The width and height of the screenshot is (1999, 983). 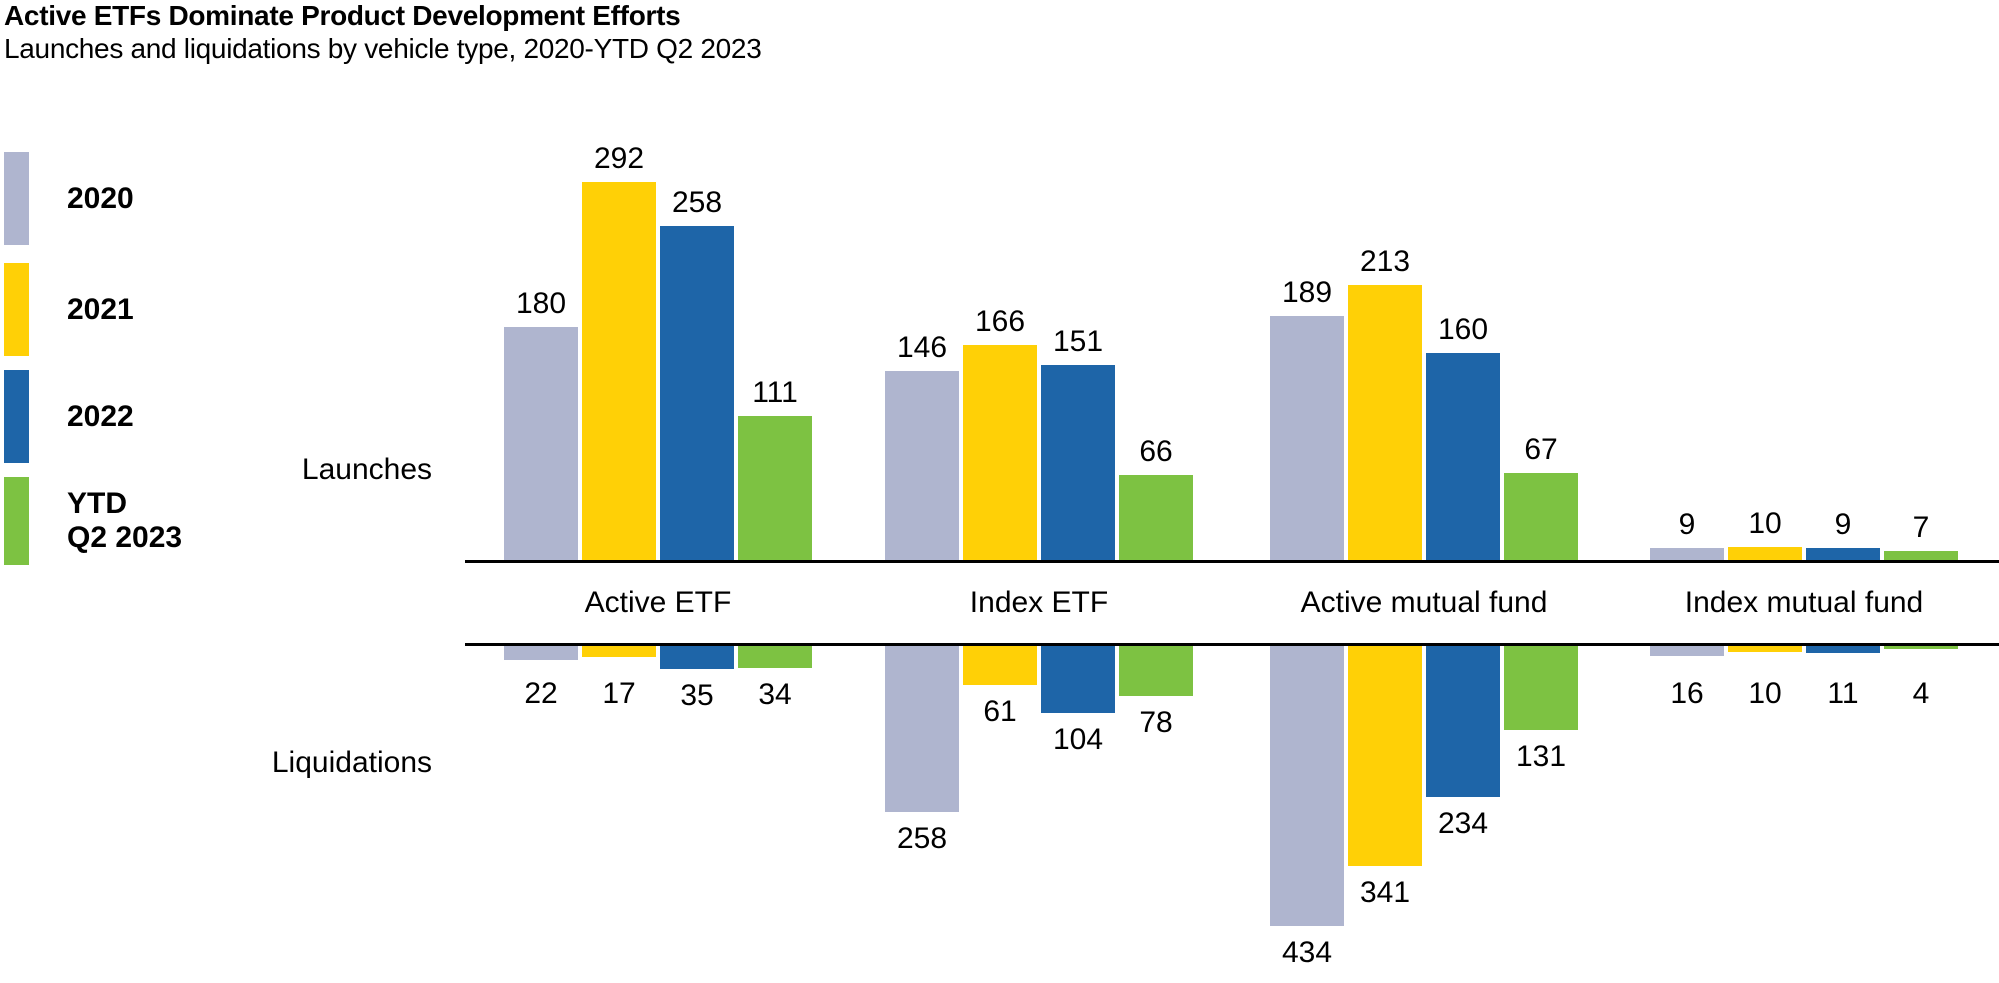 What do you see at coordinates (351, 762) in the screenshot?
I see `row-label-liquidations: Liquidations` at bounding box center [351, 762].